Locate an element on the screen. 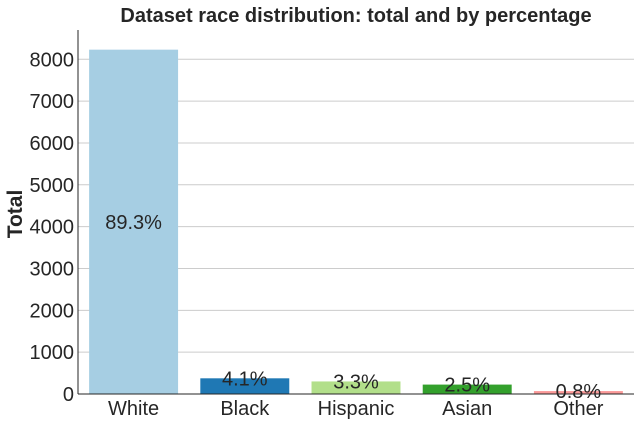 The height and width of the screenshot is (424, 640). percent-label: 89.3% is located at coordinates (133, 223).